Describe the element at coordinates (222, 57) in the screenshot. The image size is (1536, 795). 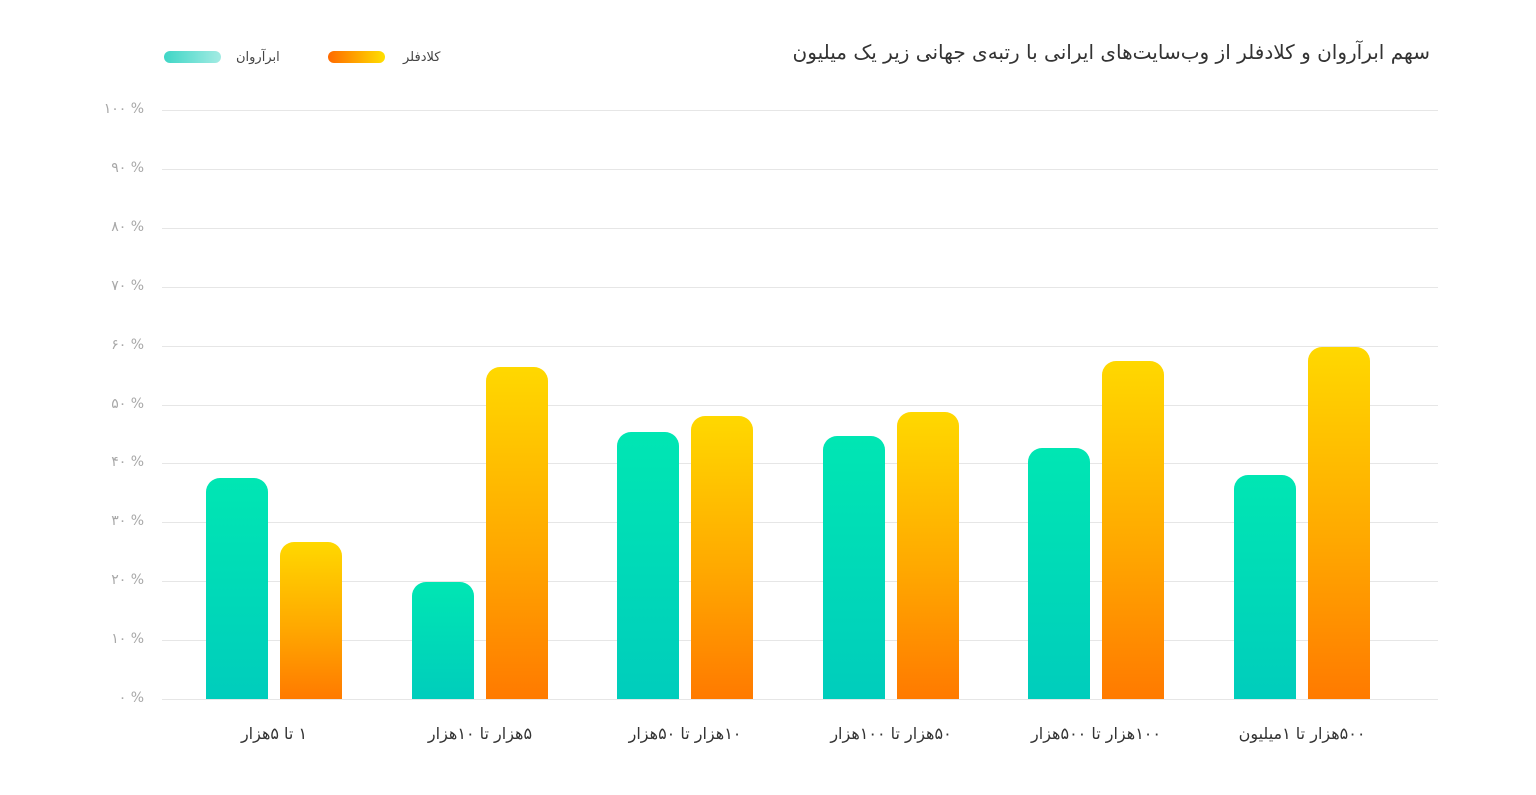
I see `legend-item-arvan: ابرآروان` at that location.